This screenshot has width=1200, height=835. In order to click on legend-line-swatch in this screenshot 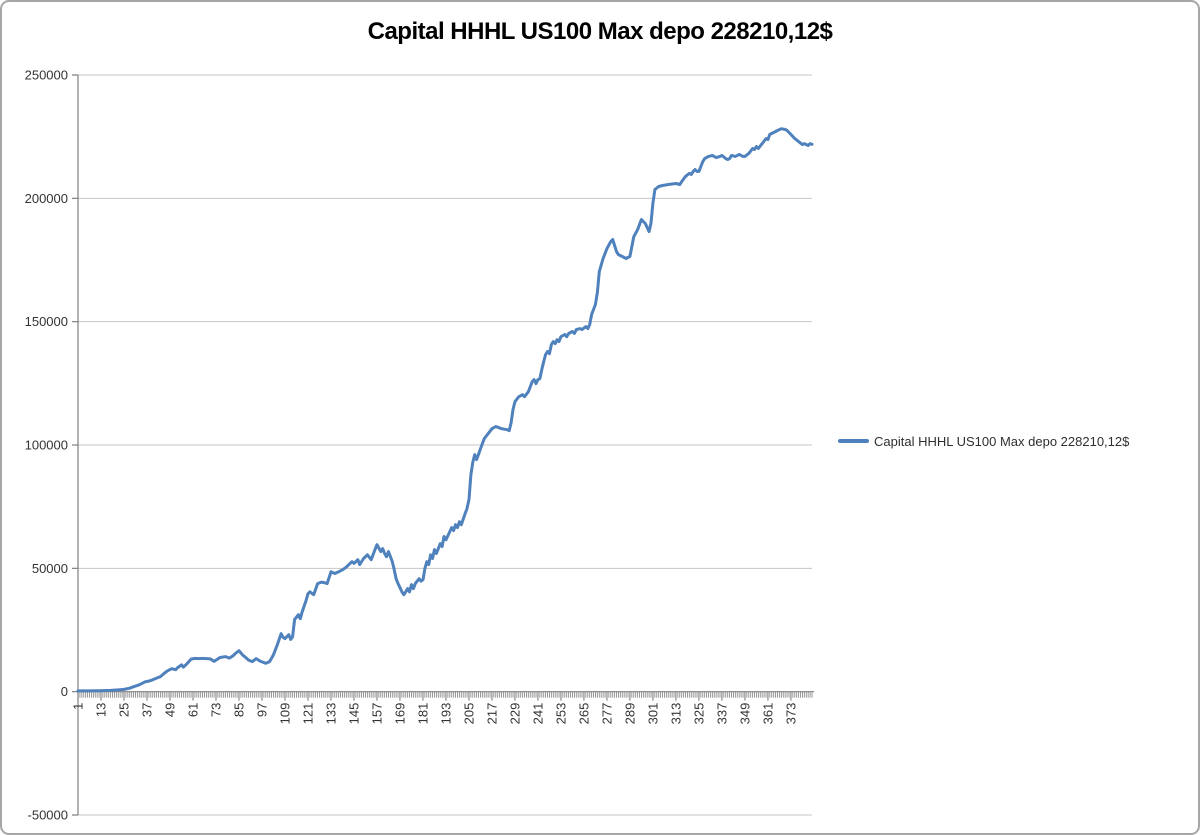, I will do `click(853, 441)`.